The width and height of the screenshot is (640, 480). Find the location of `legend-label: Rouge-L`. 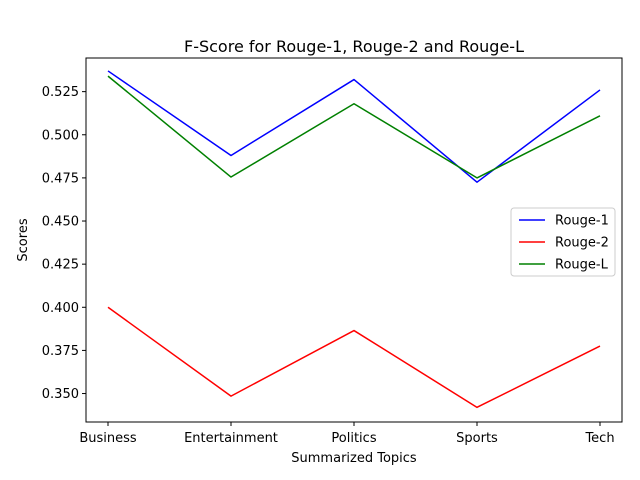

legend-label: Rouge-L is located at coordinates (582, 265).